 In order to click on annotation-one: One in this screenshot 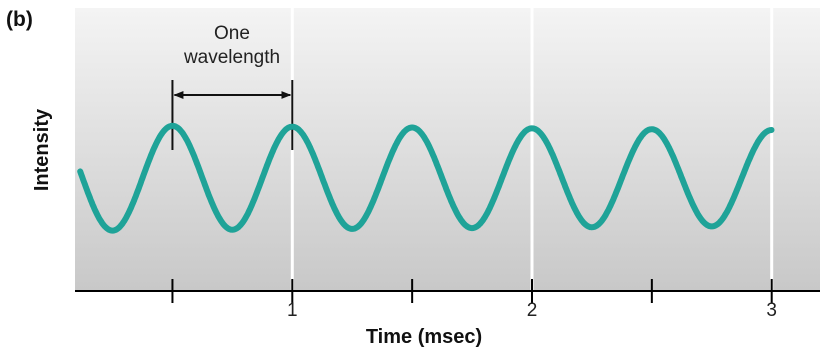, I will do `click(232, 33)`.